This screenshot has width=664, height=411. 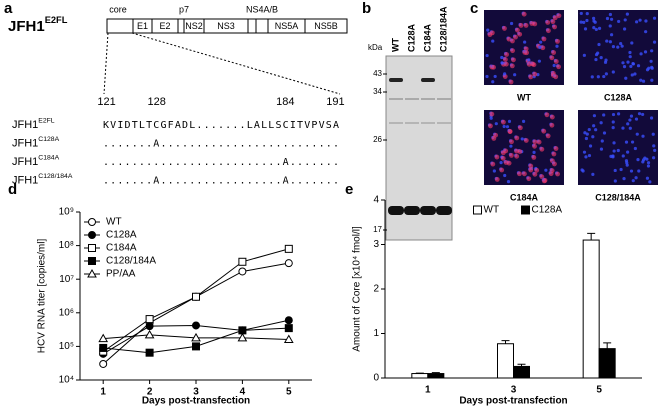 I want to click on band, so click(x=428, y=80).